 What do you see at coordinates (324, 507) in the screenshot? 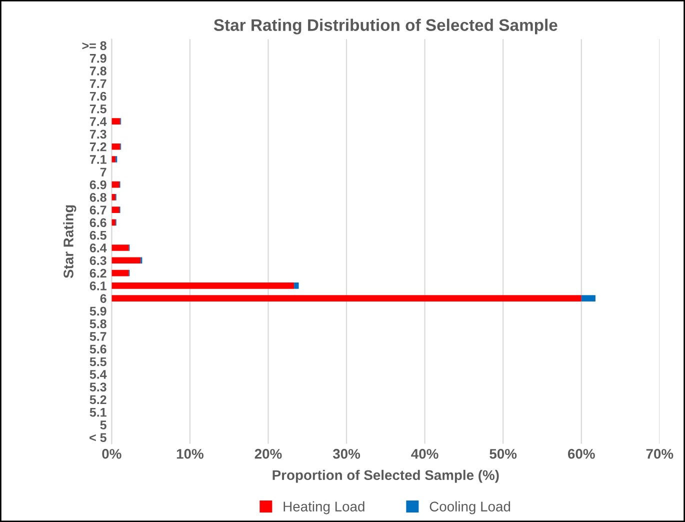
I see `legend-label: Heating Load` at bounding box center [324, 507].